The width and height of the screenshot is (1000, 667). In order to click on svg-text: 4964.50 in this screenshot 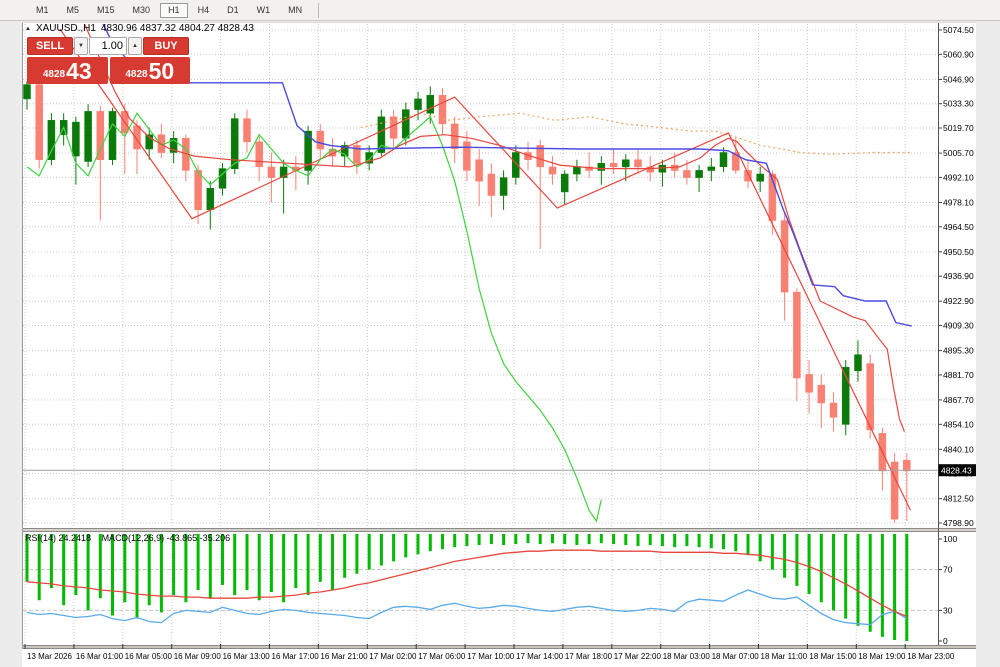, I will do `click(958, 227)`.